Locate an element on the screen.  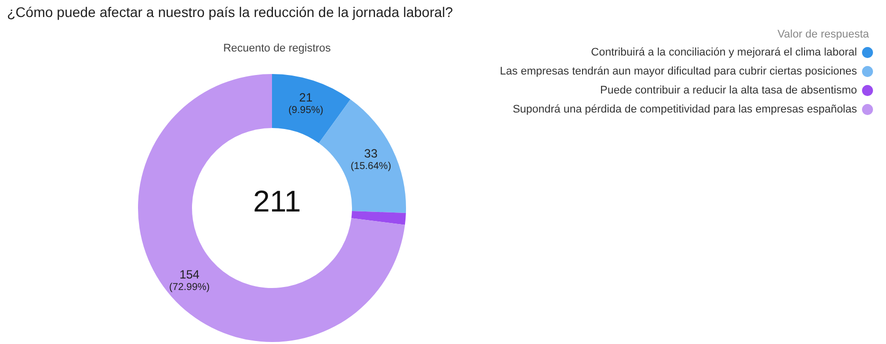
legend-title: Valor de respuesta is located at coordinates (823, 34).